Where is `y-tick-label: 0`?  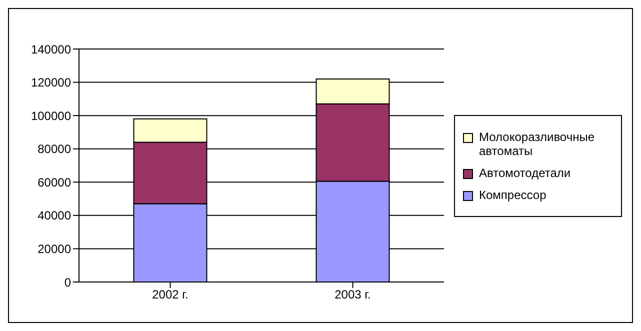 y-tick-label: 0 is located at coordinates (68, 282).